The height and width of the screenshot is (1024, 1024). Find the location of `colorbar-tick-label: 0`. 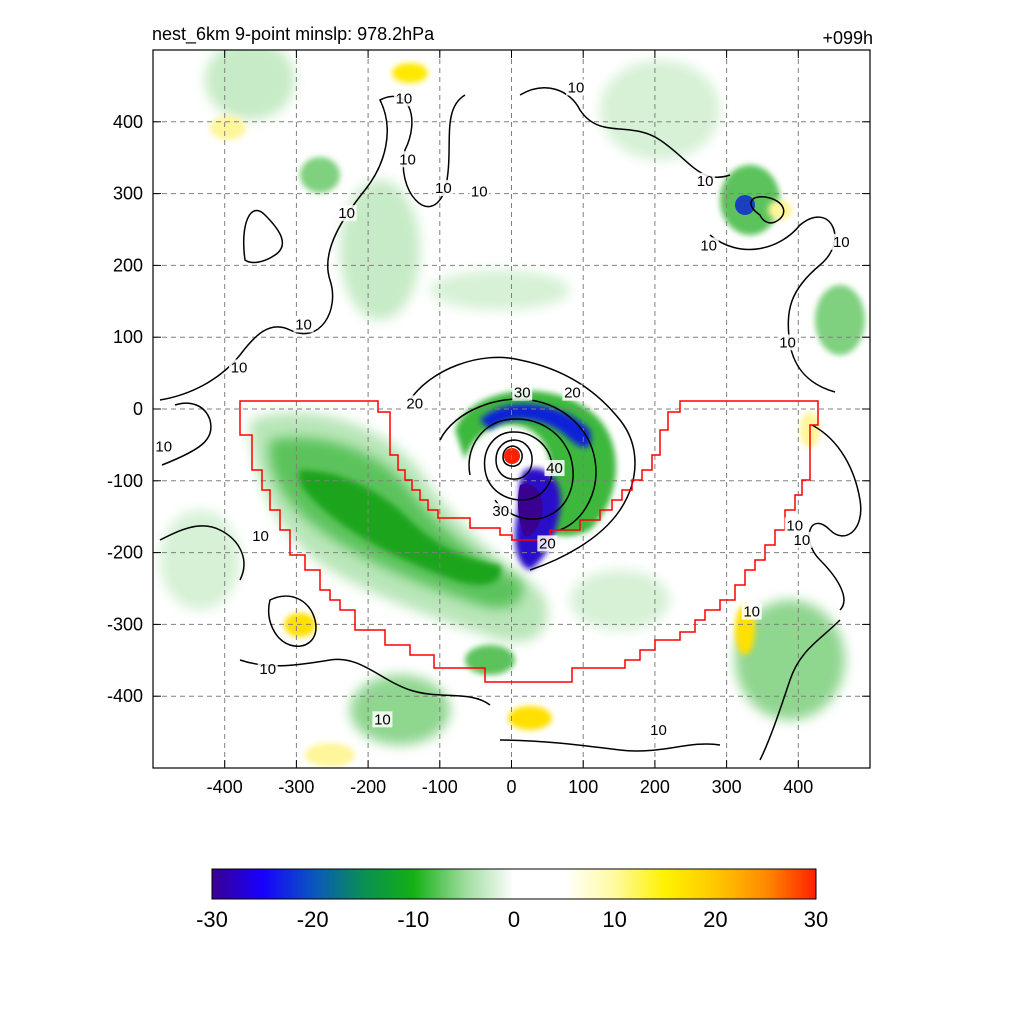

colorbar-tick-label: 0 is located at coordinates (514, 919).